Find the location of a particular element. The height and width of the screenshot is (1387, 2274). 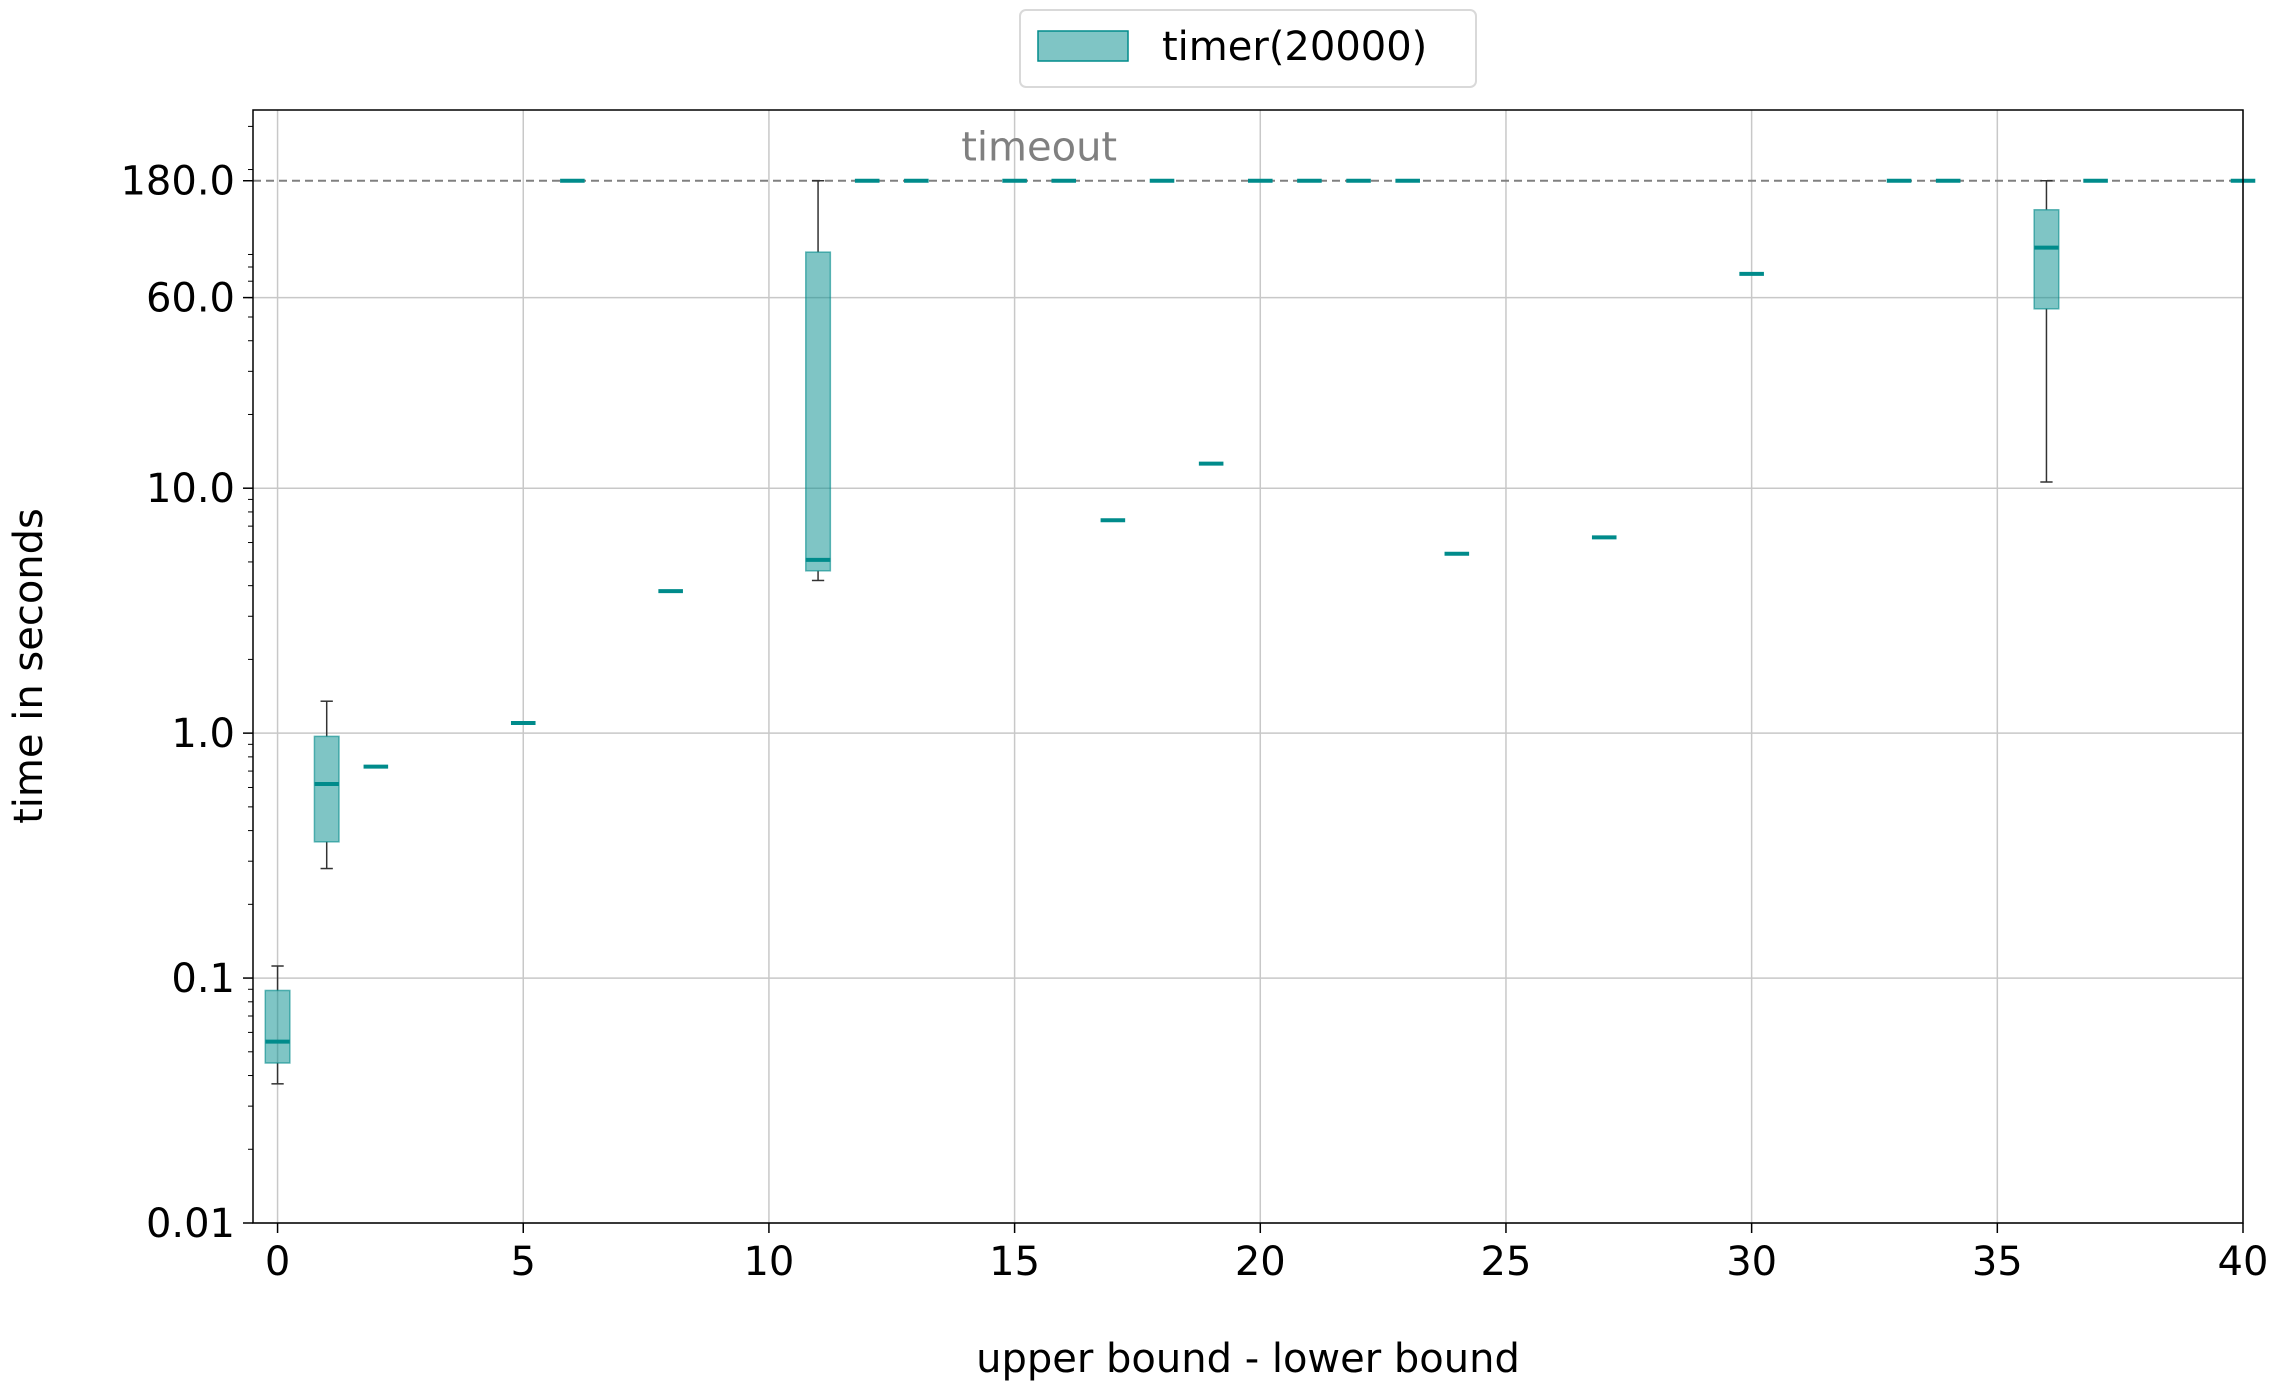

timeout-label: timeout is located at coordinates (1039, 148).